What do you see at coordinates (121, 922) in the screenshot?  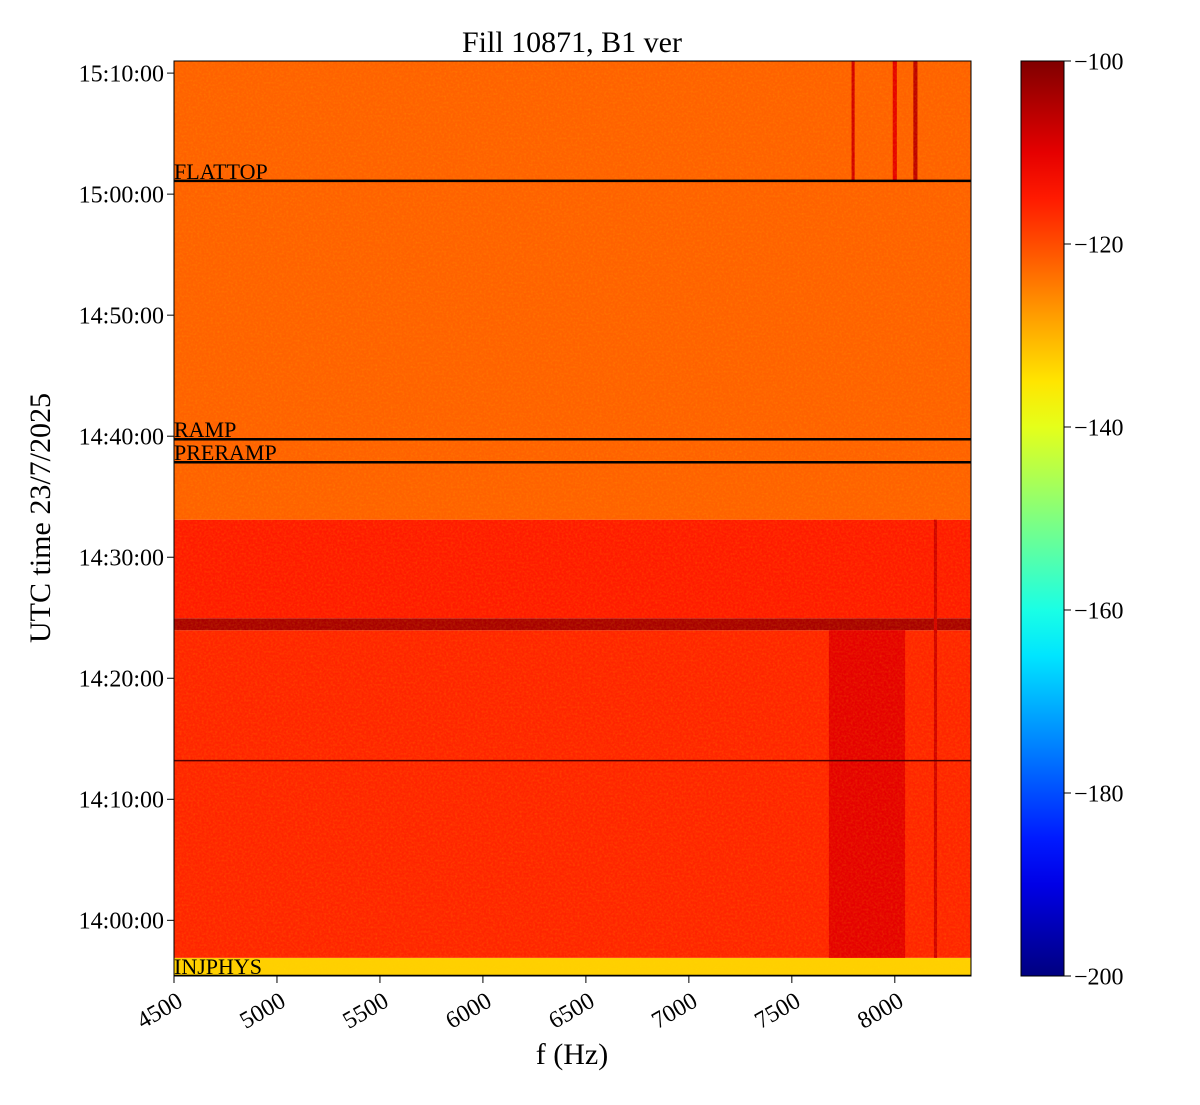 I see `y-tick-label: 14:00:00` at bounding box center [121, 922].